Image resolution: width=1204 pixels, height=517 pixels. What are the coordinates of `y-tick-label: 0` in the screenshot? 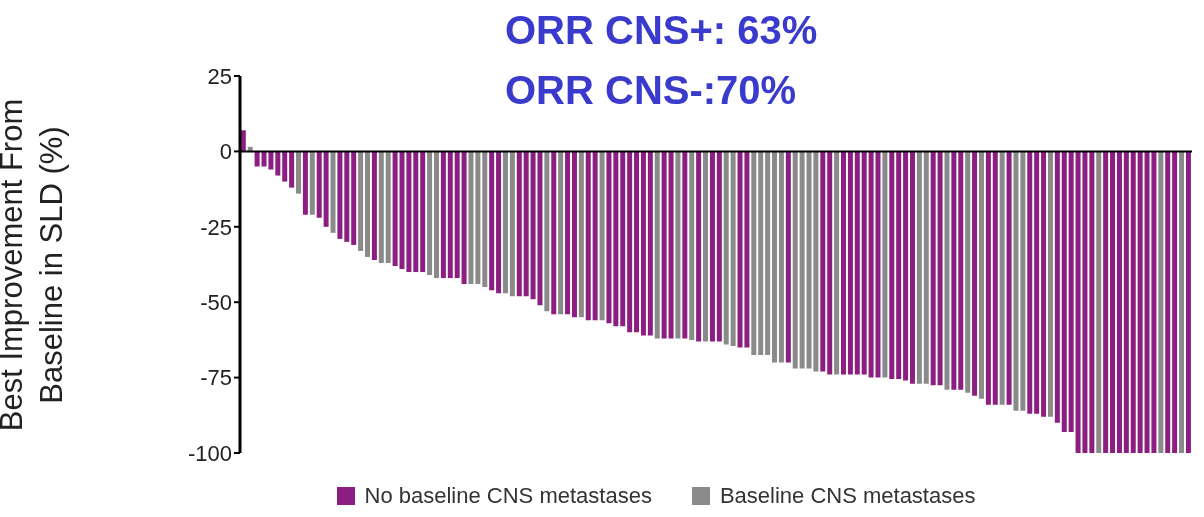 It's located at (225, 152).